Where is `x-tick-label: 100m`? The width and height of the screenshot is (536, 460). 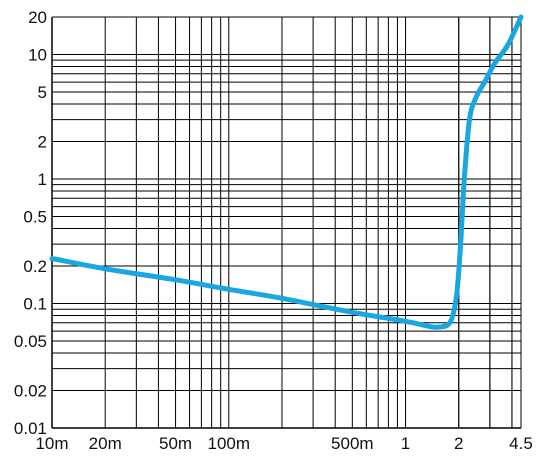 x-tick-label: 100m is located at coordinates (229, 443).